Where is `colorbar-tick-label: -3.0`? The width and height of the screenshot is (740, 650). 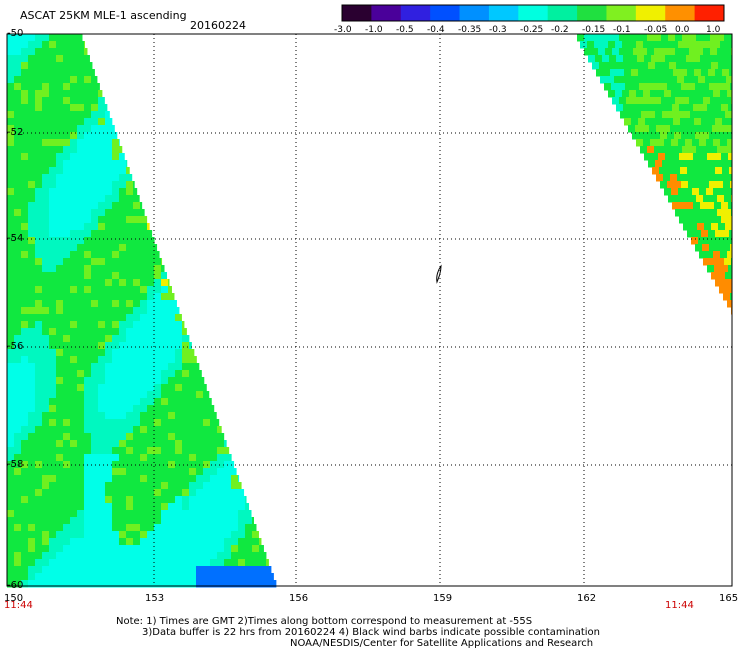 colorbar-tick-label: -3.0 is located at coordinates (343, 30).